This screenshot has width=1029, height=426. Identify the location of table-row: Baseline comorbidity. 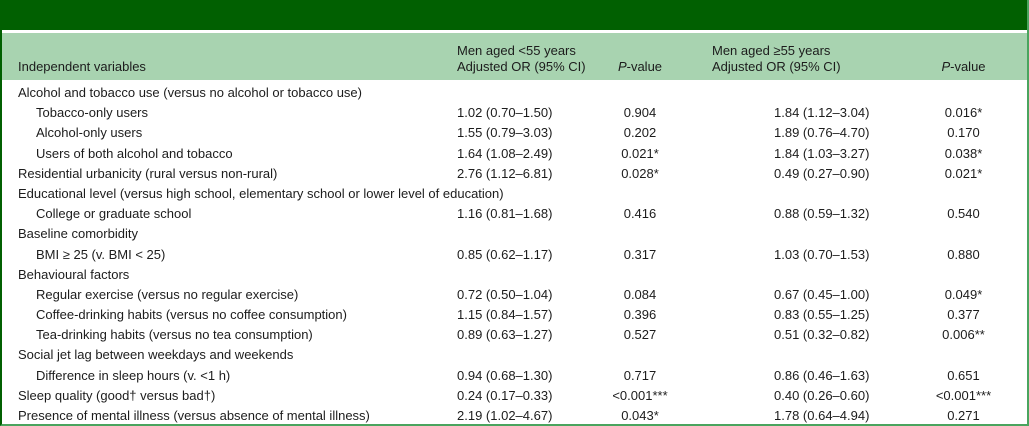
(514, 234).